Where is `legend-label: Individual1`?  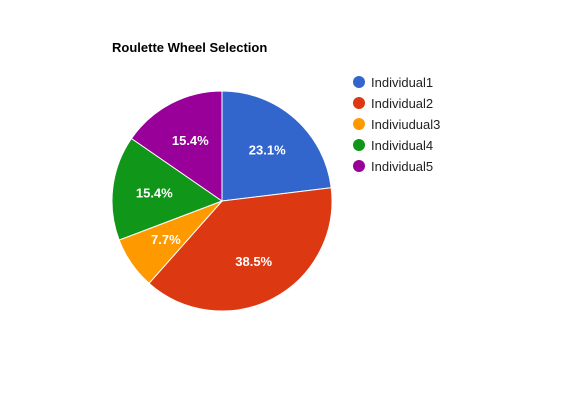
legend-label: Individual1 is located at coordinates (402, 82).